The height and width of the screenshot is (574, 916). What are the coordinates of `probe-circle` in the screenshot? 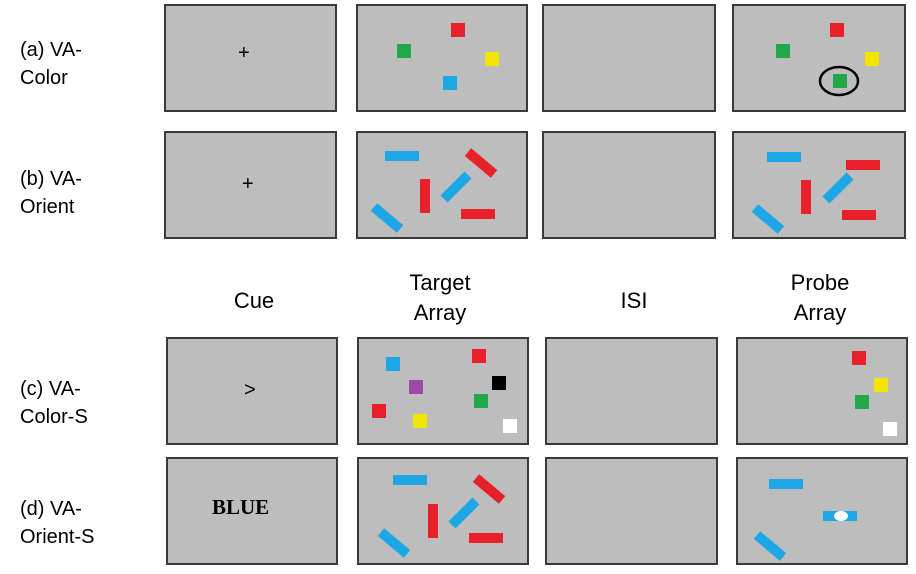 It's located at (839, 81).